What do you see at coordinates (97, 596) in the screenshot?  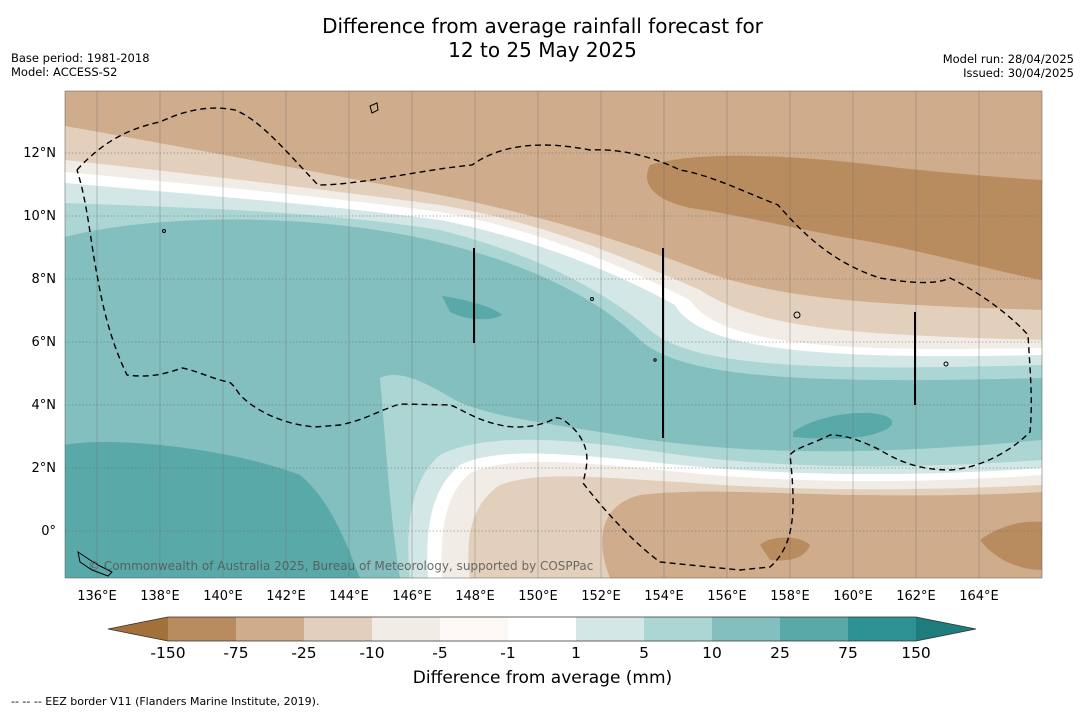 I see `lon-label: 136°E` at bounding box center [97, 596].